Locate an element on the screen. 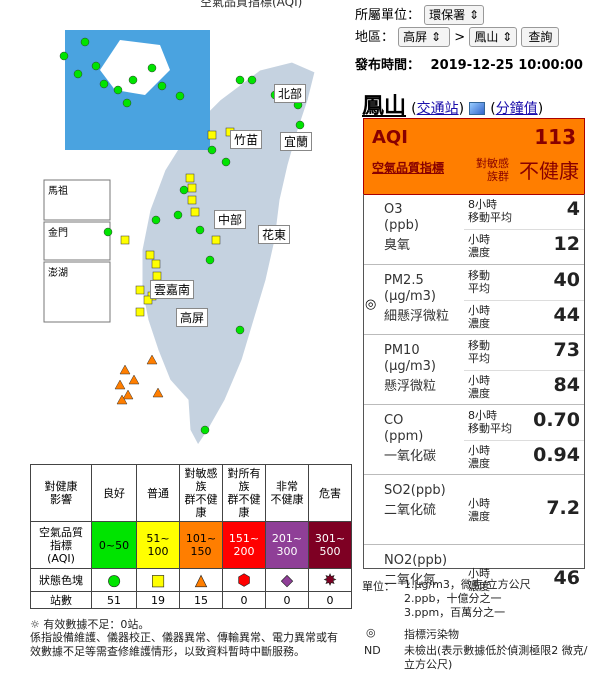  pollutant-value: 7.2 is located at coordinates (563, 508).